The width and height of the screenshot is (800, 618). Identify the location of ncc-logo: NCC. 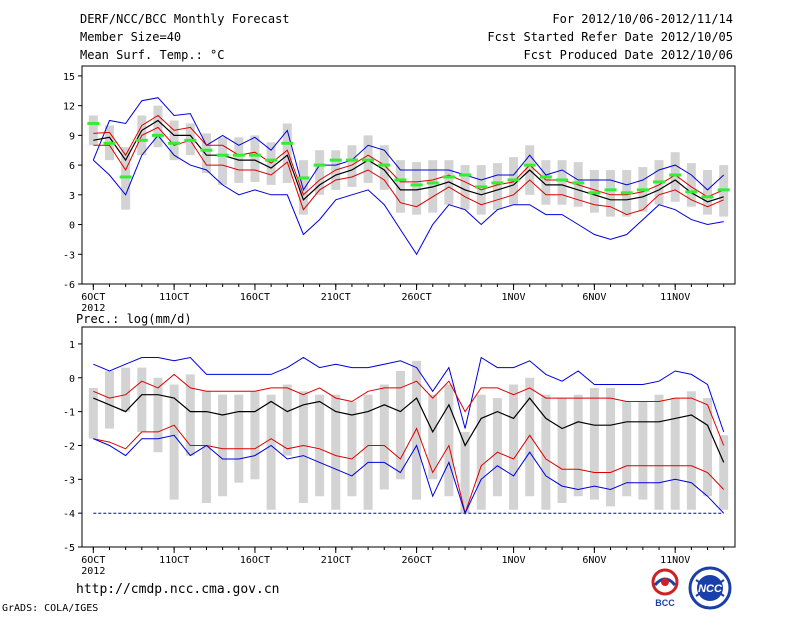
(710, 588).